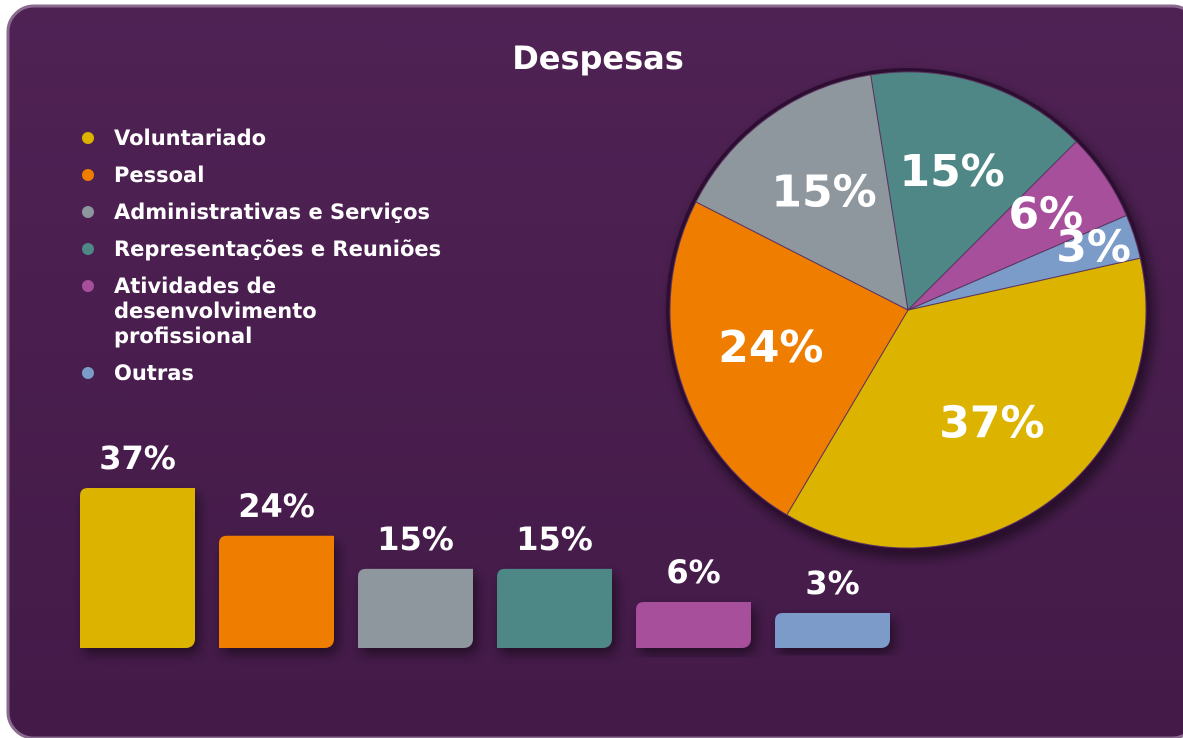  What do you see at coordinates (1093, 247) in the screenshot?
I see `slice-label: 3%` at bounding box center [1093, 247].